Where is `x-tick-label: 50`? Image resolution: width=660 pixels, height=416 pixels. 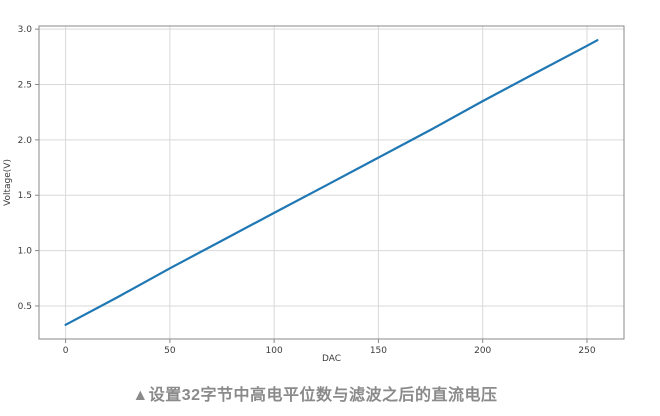
x-tick-label: 50 is located at coordinates (170, 351).